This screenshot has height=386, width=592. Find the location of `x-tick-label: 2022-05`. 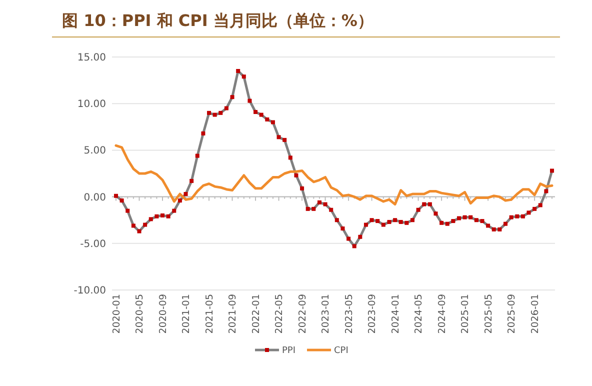

x-tick-label: 2022-05 is located at coordinates (280, 314).